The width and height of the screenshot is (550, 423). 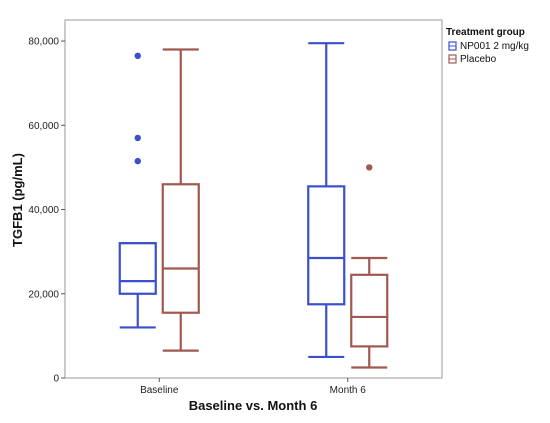 I want to click on legend-label: Placebo, so click(x=478, y=59).